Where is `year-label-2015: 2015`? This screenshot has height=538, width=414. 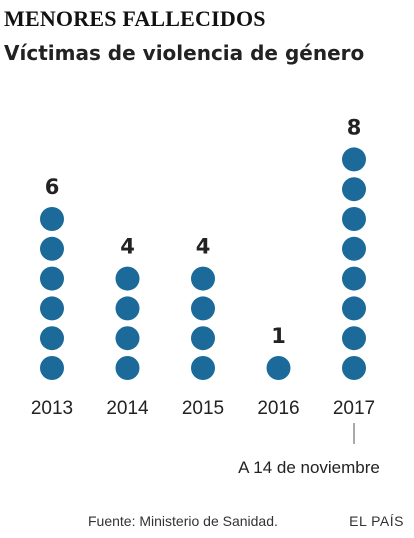 year-label-2015: 2015 is located at coordinates (203, 408).